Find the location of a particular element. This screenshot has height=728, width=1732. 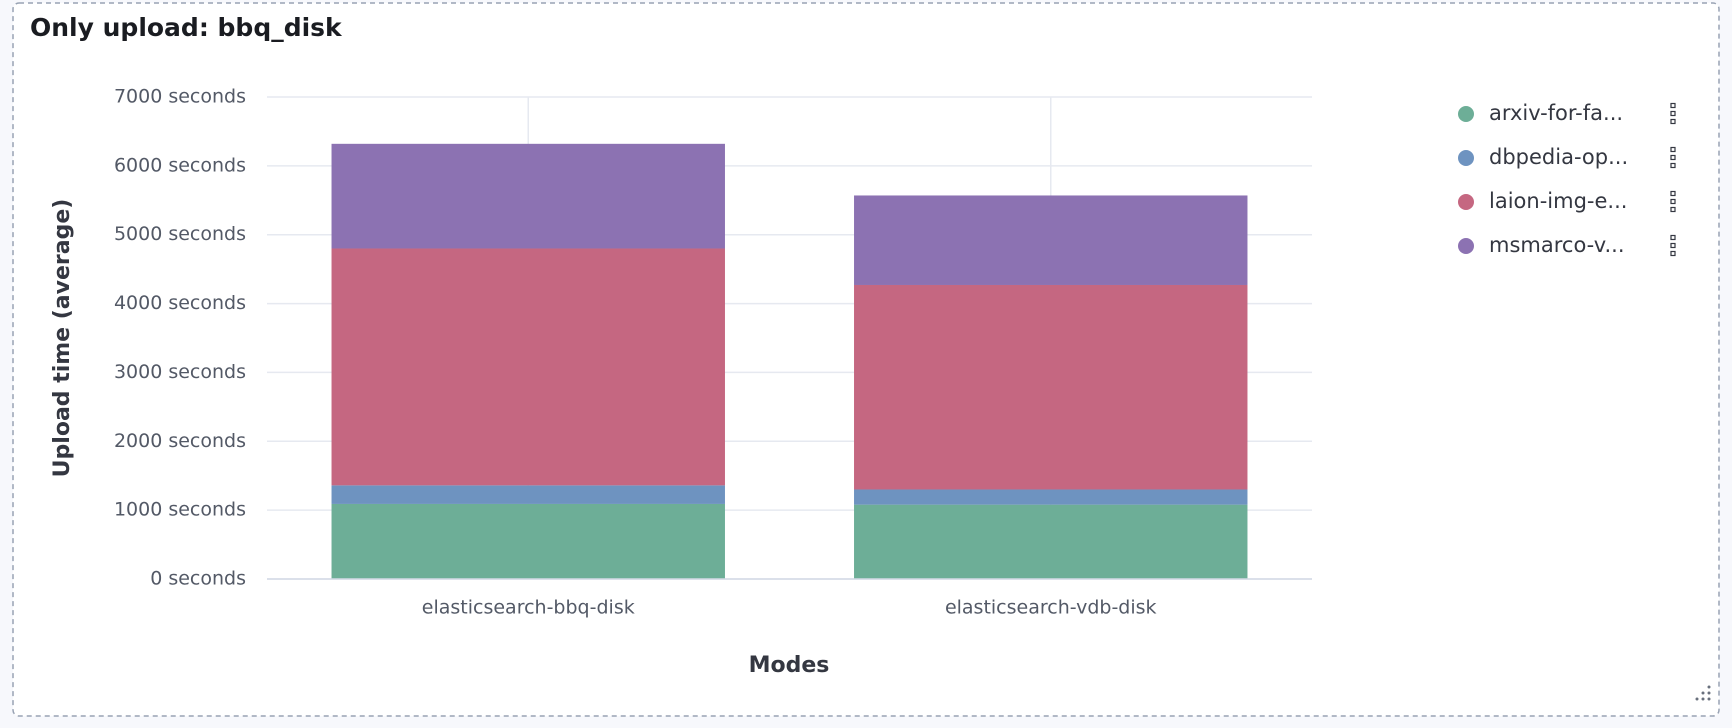

y-tick-label: 4000 seconds is located at coordinates (180, 303).